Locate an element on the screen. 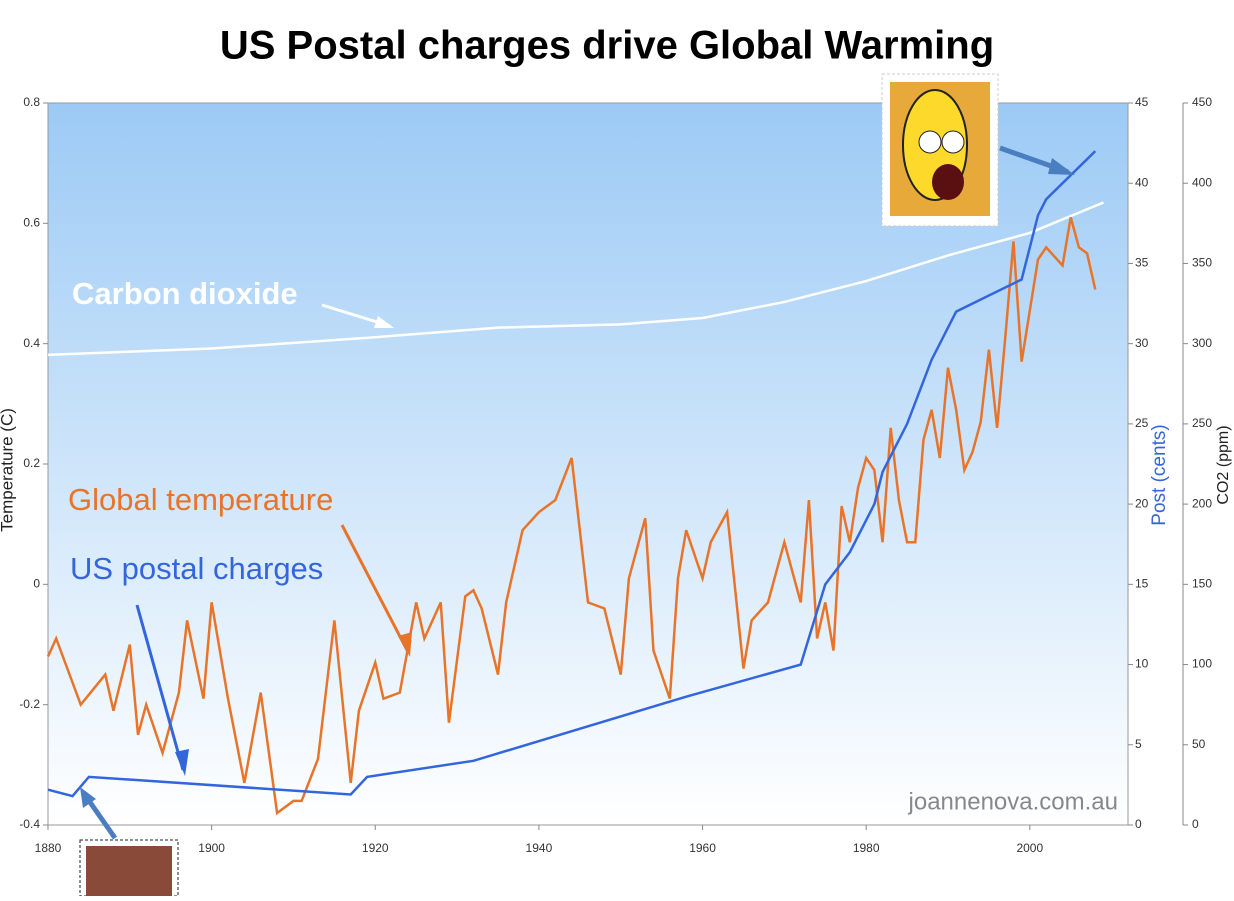  yticks-label: 0 is located at coordinates (36, 584).